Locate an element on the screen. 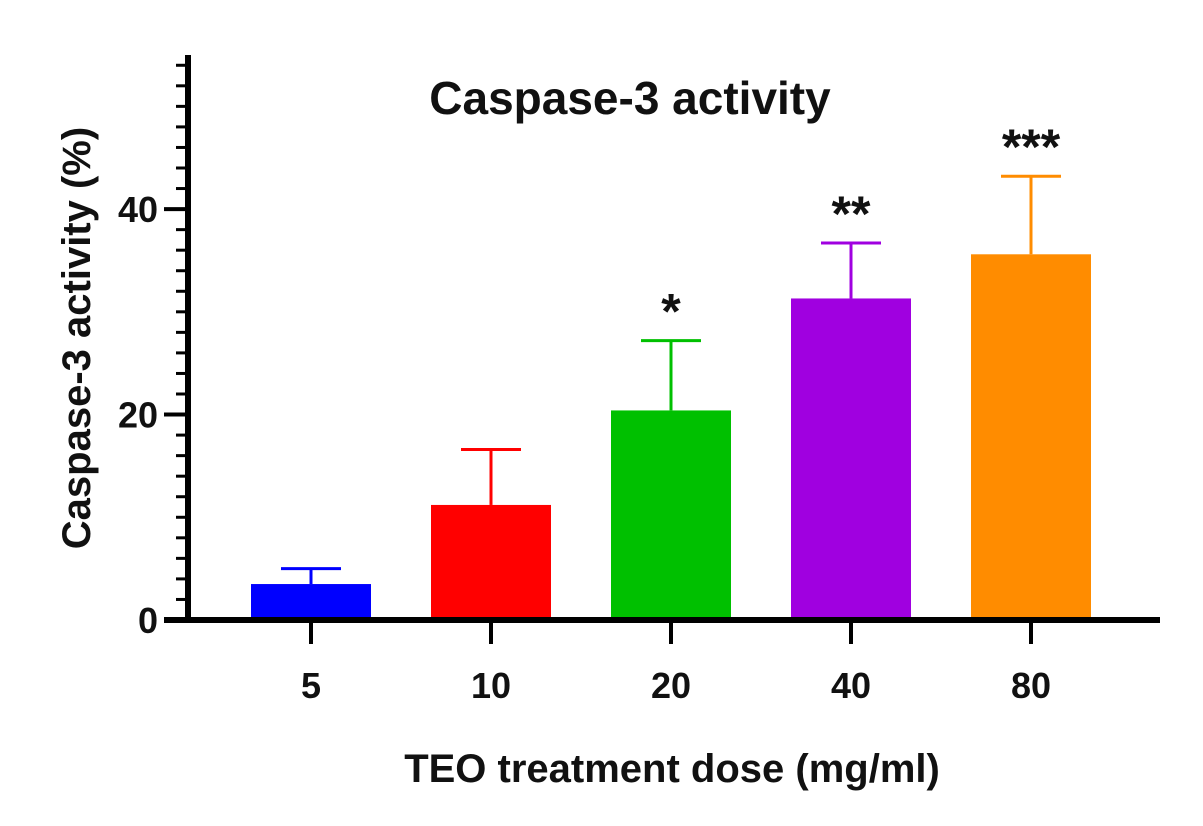 This screenshot has height=826, width=1203. chart-title: Caspase-3 activity is located at coordinates (630, 98).